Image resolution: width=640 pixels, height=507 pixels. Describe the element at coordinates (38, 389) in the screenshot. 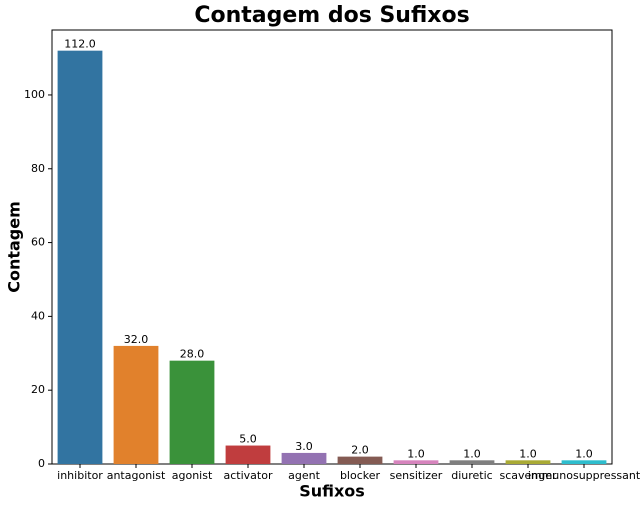

I see `y-tick-label: 20` at that location.